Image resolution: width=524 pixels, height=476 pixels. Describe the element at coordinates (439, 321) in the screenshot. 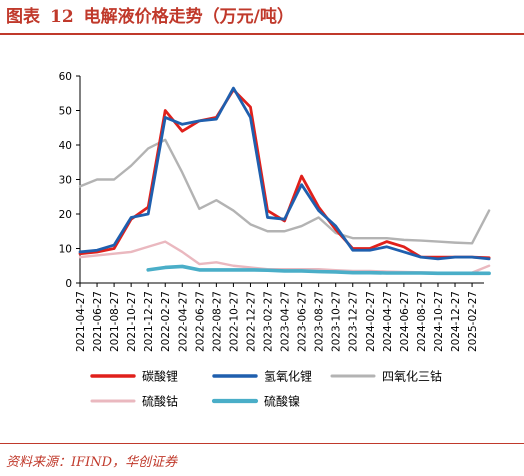

I see `x-tick-label: 2024-10-27` at that location.